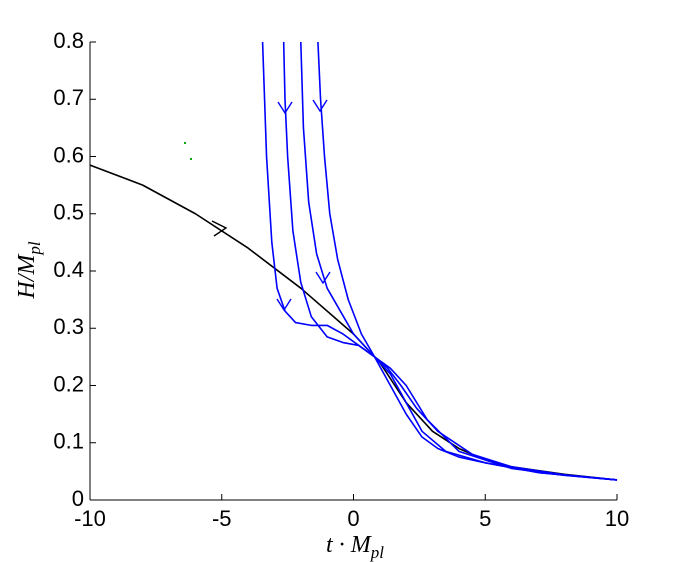 Image resolution: width=682 pixels, height=562 pixels. What do you see at coordinates (617, 518) in the screenshot?
I see `x-tick-label: 10` at bounding box center [617, 518].